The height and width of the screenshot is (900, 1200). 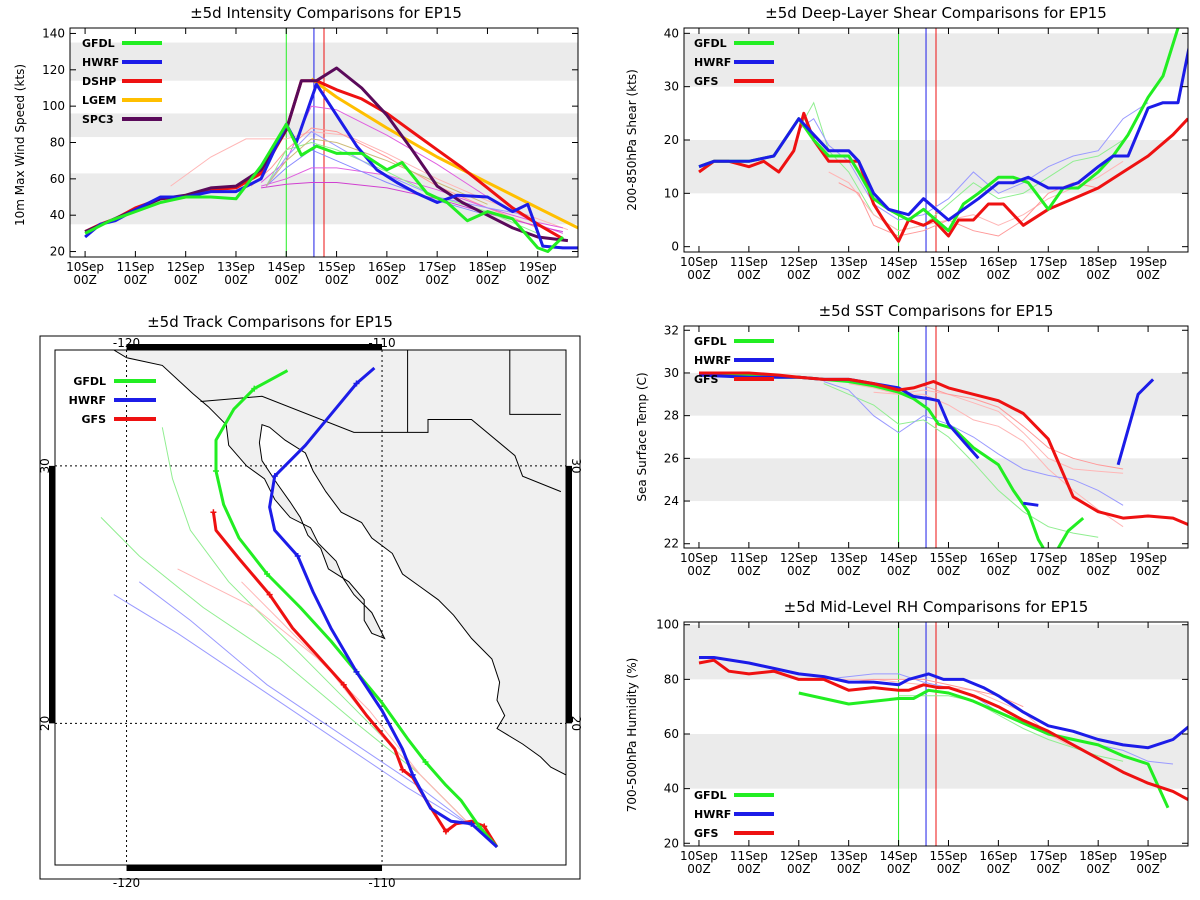 What do you see at coordinates (936, 311) in the screenshot?
I see `chart-title: ±5d SST Comparisons for EP15` at bounding box center [936, 311].